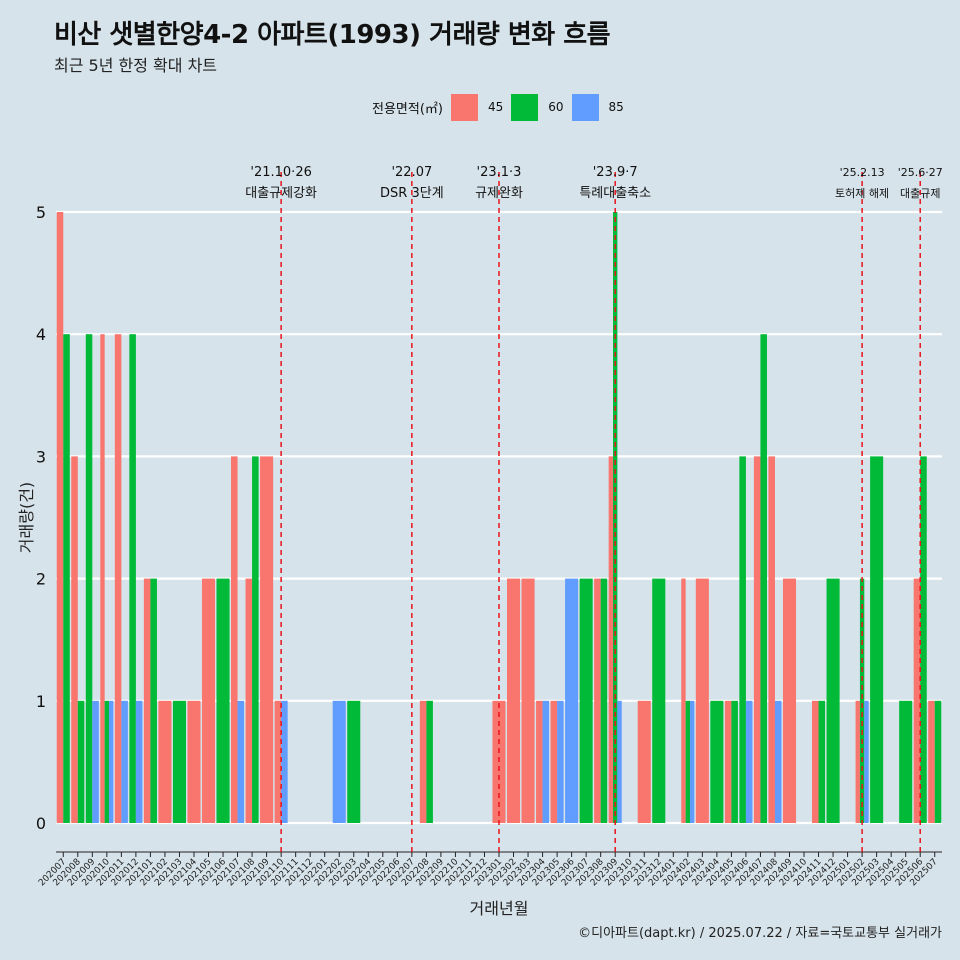 This screenshot has height=960, width=960. What do you see at coordinates (615, 172) in the screenshot?
I see `event-date-label: '23.9·7` at bounding box center [615, 172].